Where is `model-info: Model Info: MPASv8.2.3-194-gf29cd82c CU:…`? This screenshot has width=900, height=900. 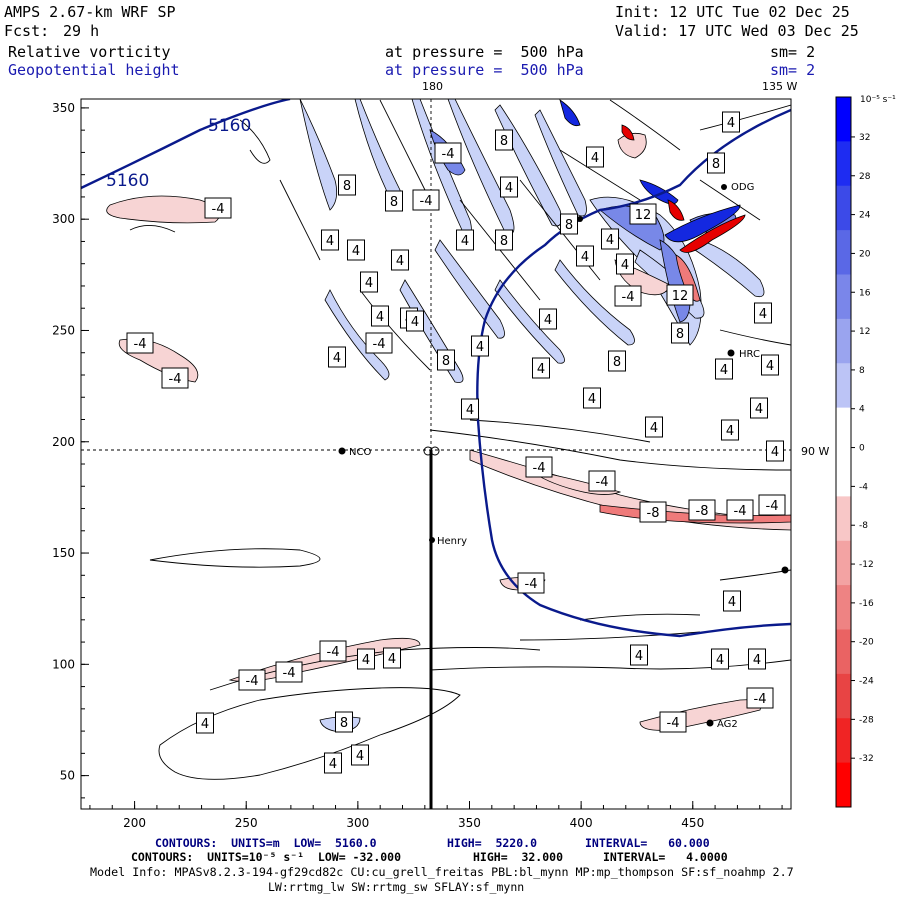 model-info: Model Info: MPASv8.2.3-194-gf29cd82c CU:… is located at coordinates (442, 872).